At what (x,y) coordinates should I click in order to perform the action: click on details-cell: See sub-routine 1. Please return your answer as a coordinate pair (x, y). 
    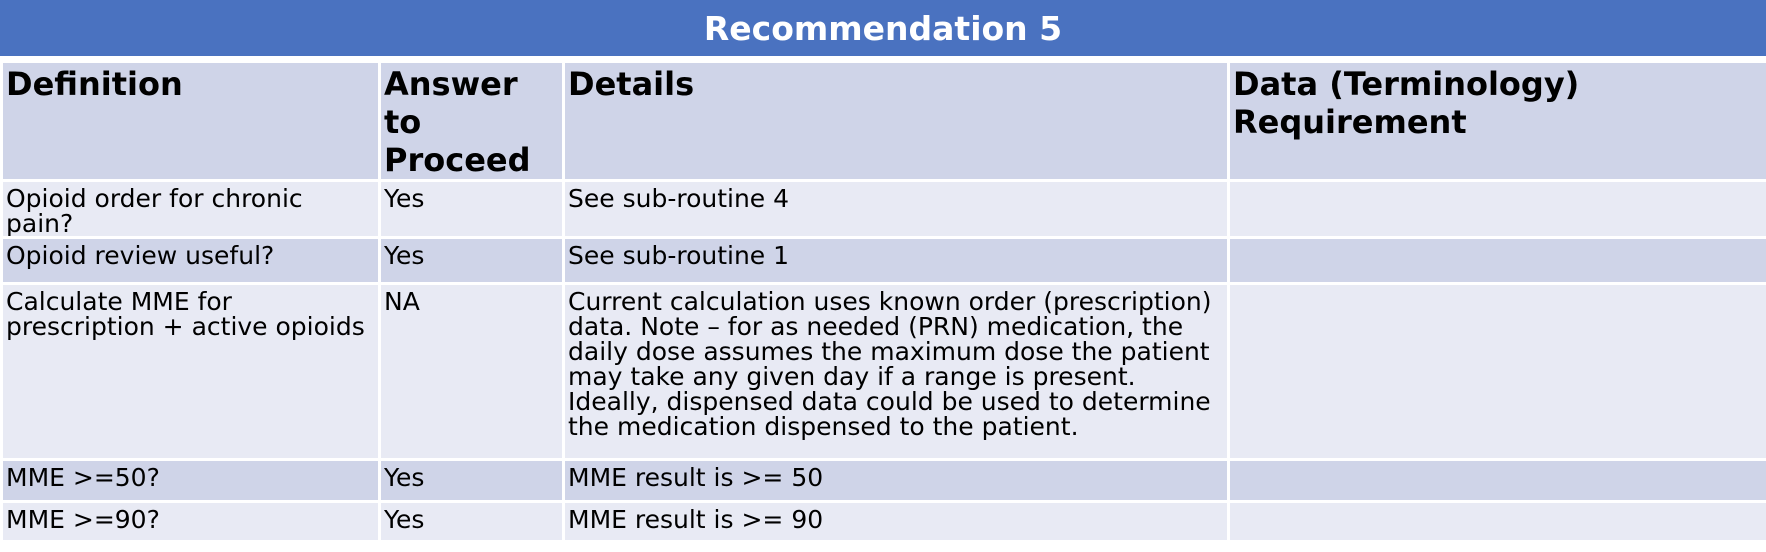
    Looking at the image, I should click on (896, 260).